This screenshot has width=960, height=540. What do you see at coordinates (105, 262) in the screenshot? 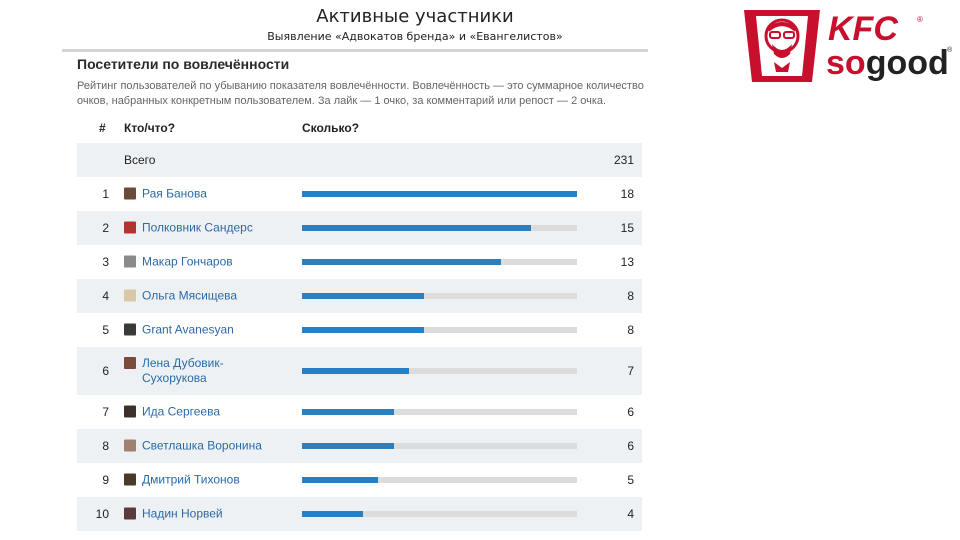
I see `rank-number: 3` at bounding box center [105, 262].